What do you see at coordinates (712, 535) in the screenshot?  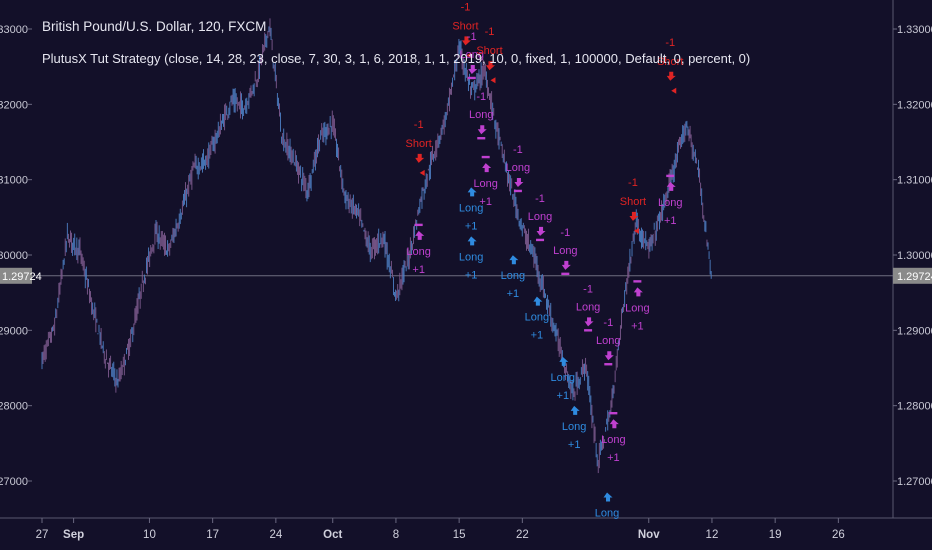 I see `x-tick-label: 12` at bounding box center [712, 535].